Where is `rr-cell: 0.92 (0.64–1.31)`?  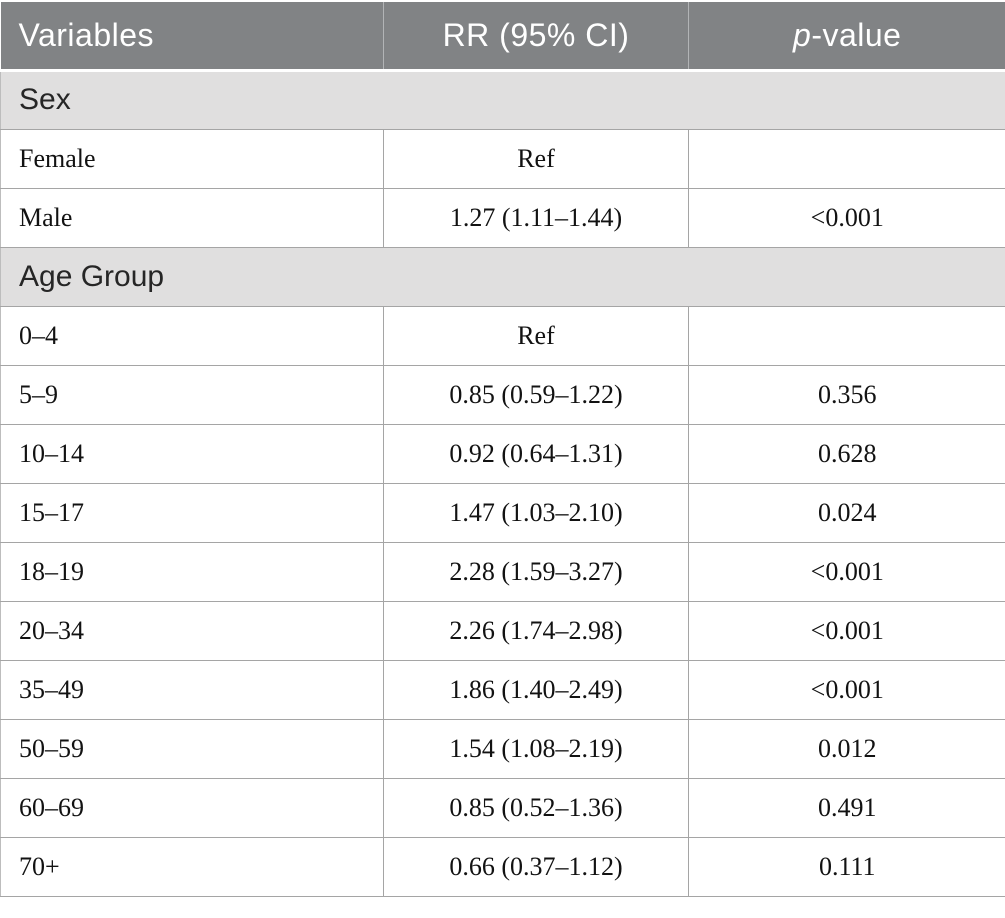 rr-cell: 0.92 (0.64–1.31) is located at coordinates (536, 454).